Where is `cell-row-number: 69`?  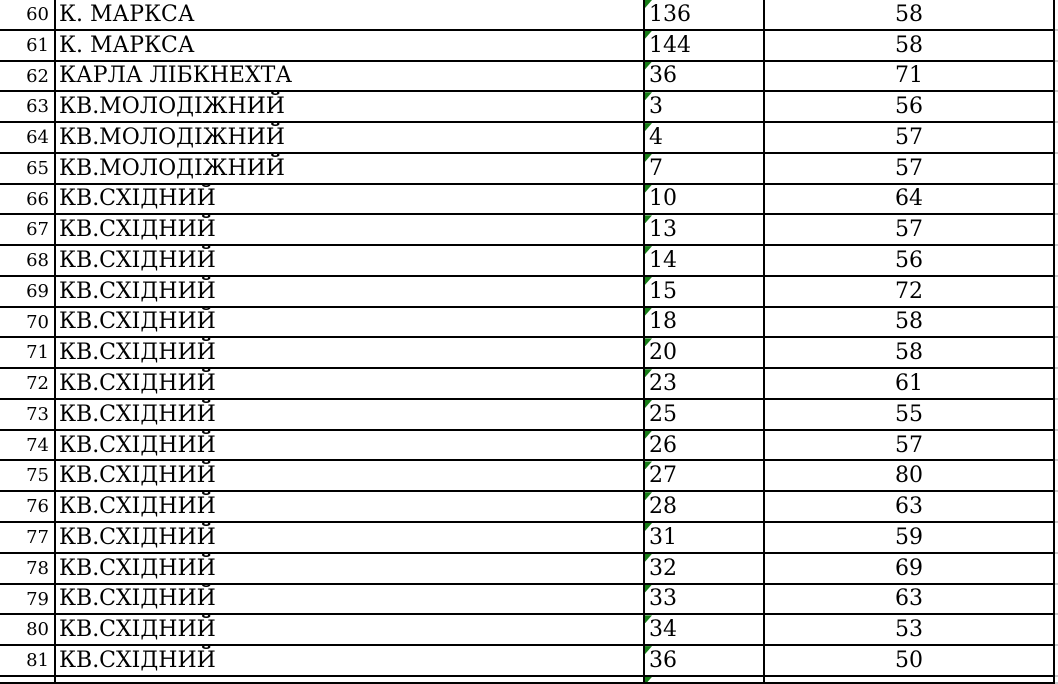
cell-row-number: 69 is located at coordinates (28, 292).